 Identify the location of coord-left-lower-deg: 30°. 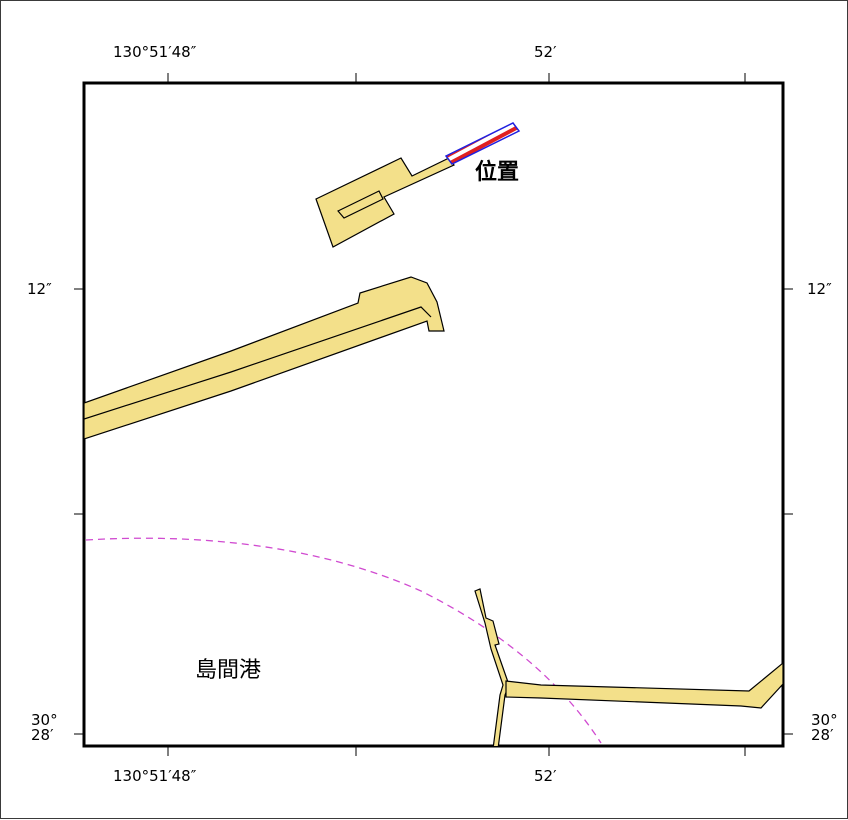
(44, 720).